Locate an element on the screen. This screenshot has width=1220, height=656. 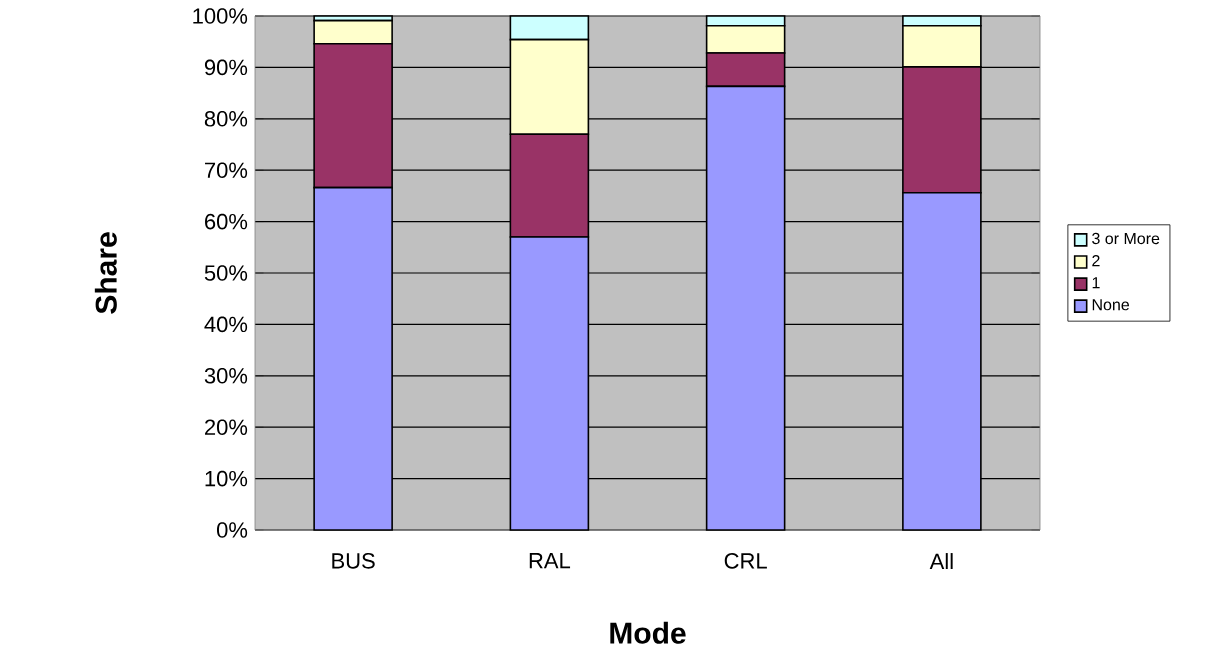
x-tick-label: RAL is located at coordinates (550, 561).